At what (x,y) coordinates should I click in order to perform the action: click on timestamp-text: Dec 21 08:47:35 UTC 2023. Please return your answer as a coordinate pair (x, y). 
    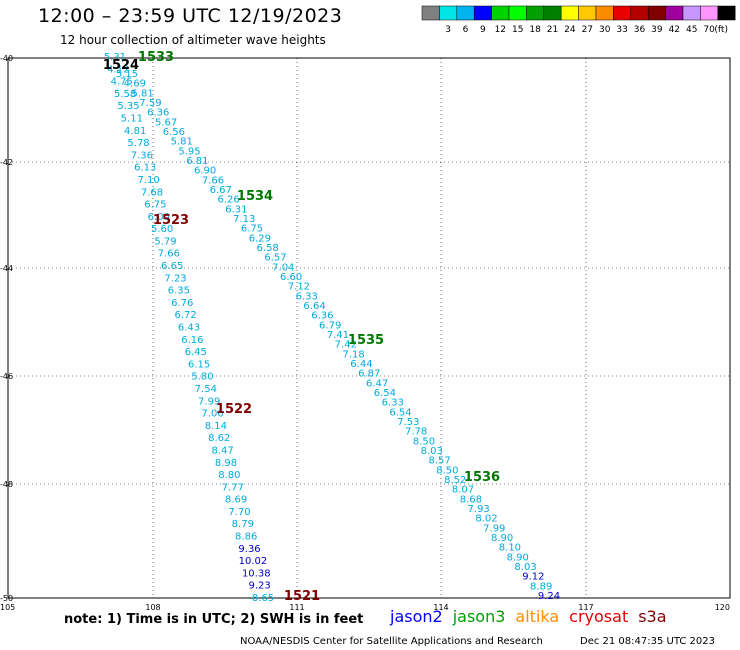
    Looking at the image, I should click on (647, 641).